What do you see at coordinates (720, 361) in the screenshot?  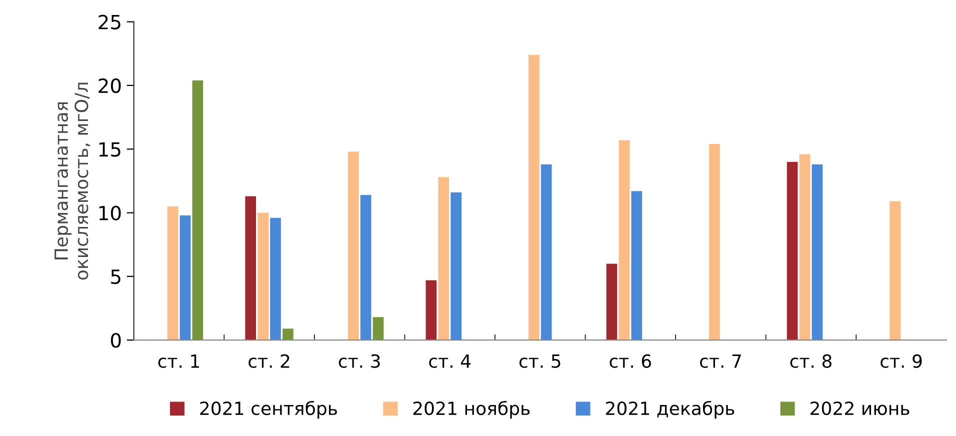 I see `x-tick-label: ст. 7` at bounding box center [720, 361].